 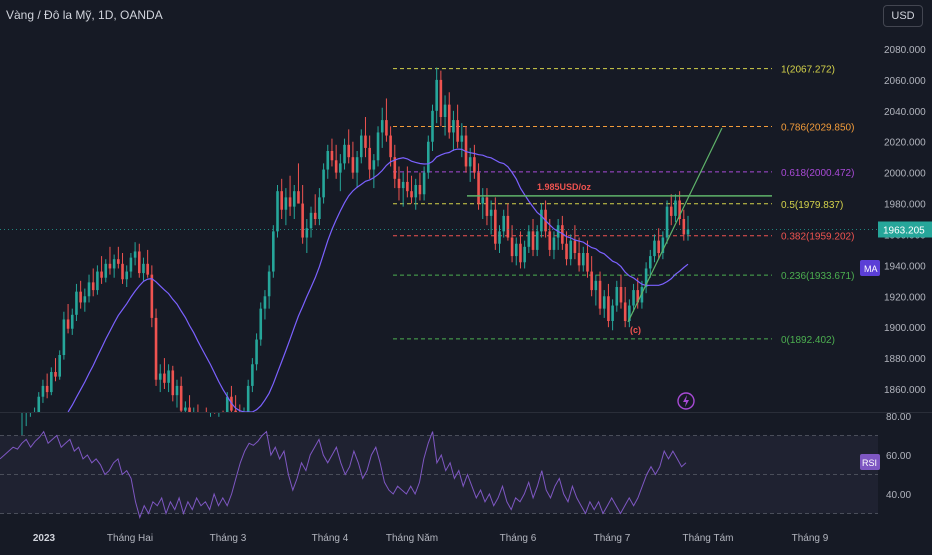 I want to click on trend-line, so click(x=675, y=225).